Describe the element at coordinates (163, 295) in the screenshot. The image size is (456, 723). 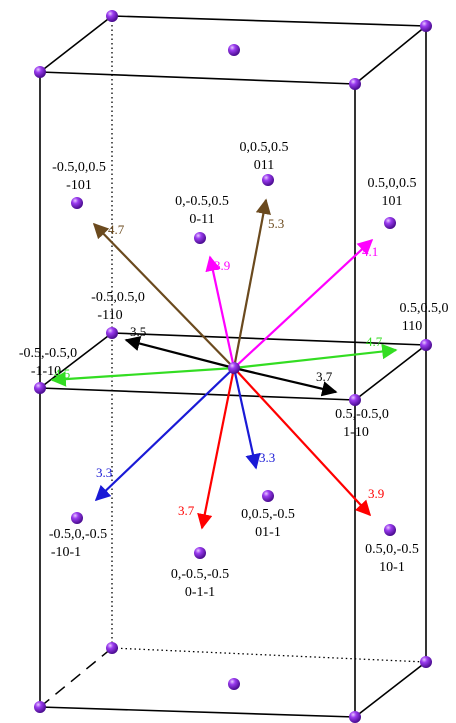
I see `arrow-brown-left` at that location.